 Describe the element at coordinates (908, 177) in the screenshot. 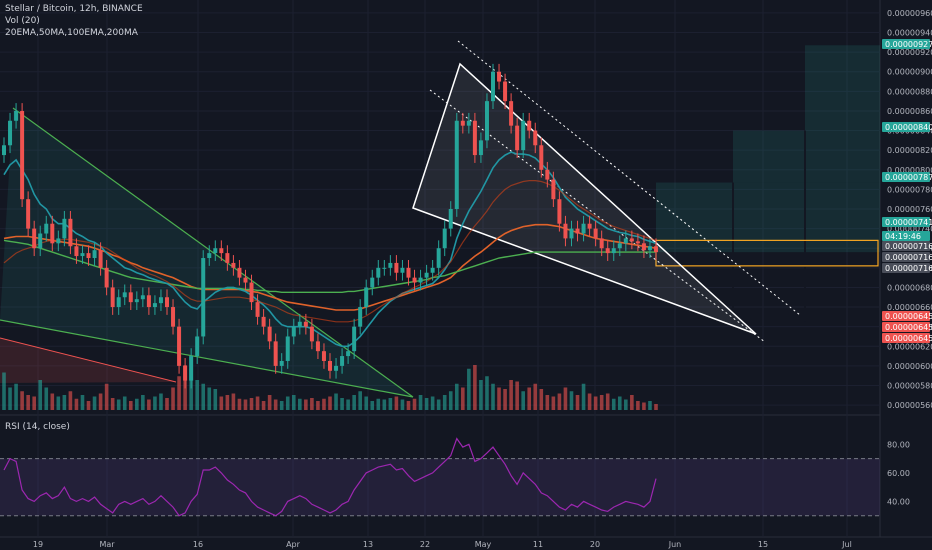

I see `price-badge-label: 0.00000787` at that location.